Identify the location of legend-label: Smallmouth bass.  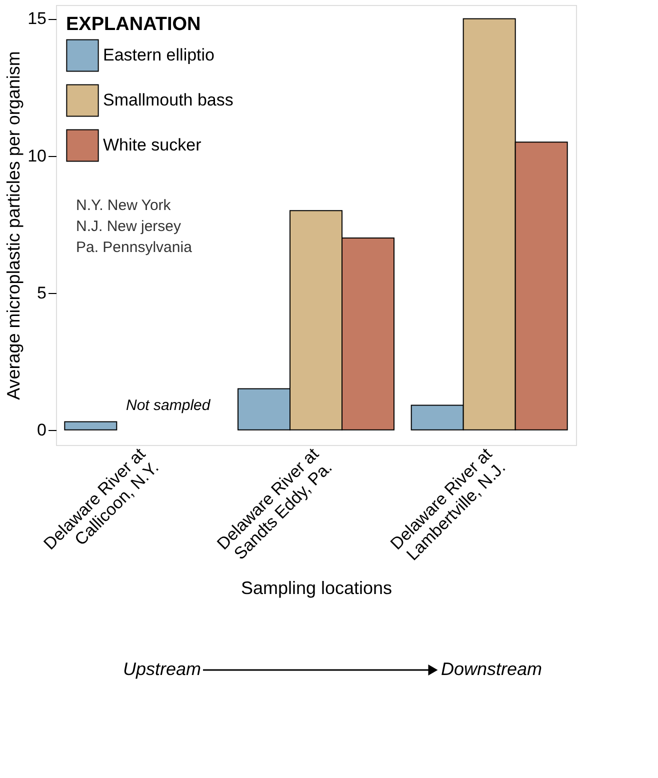
(168, 100).